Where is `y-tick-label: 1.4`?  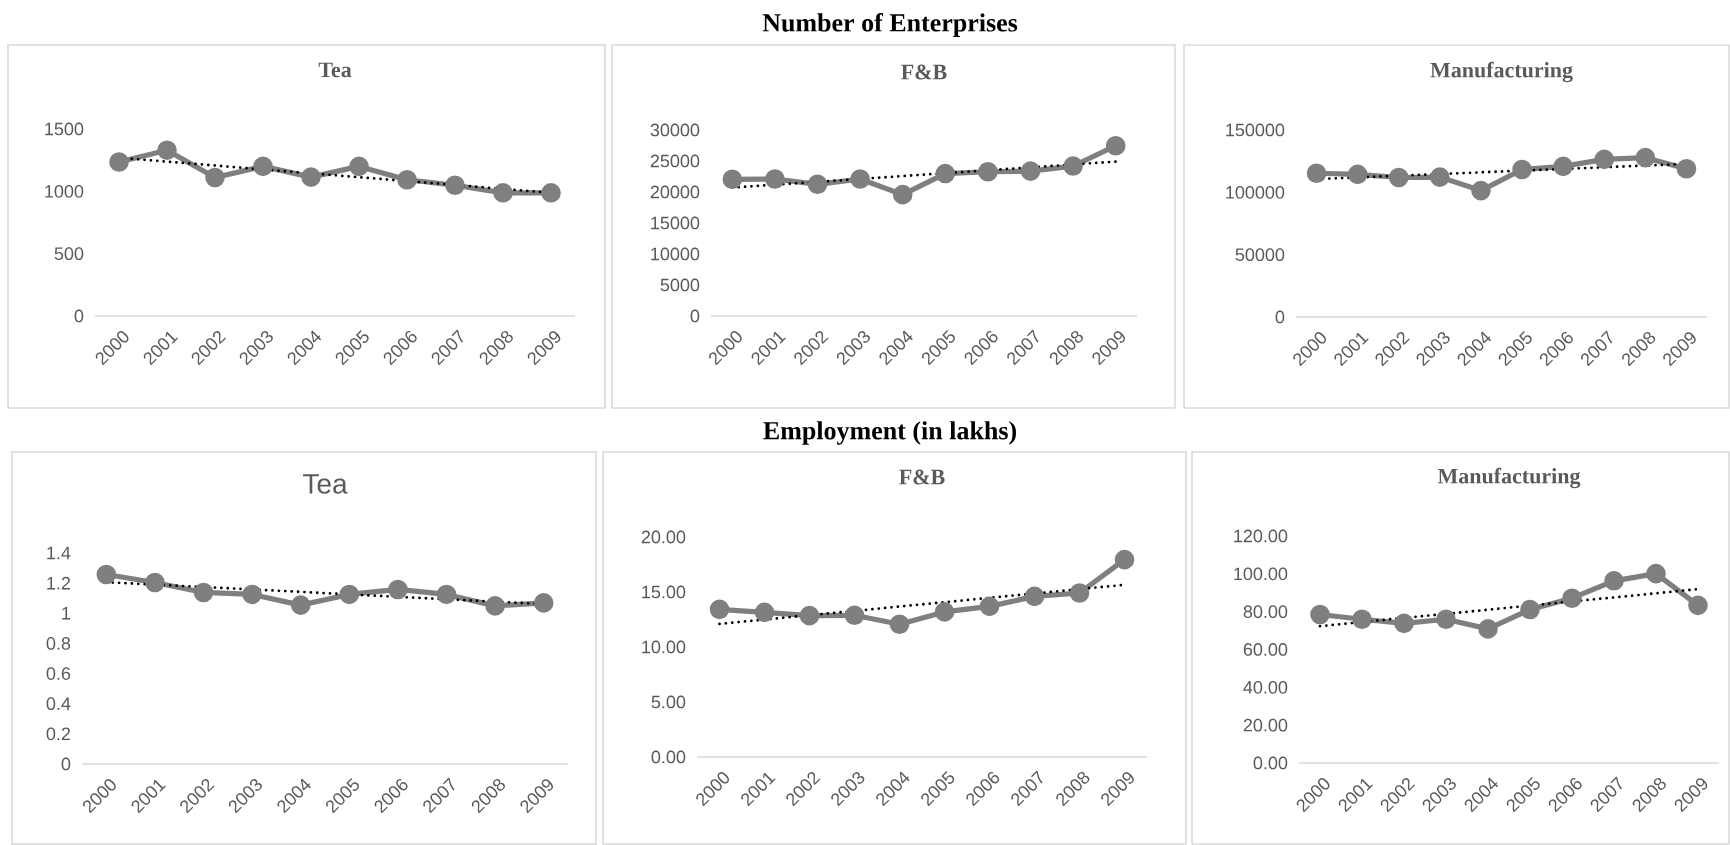
y-tick-label: 1.4 is located at coordinates (59, 553).